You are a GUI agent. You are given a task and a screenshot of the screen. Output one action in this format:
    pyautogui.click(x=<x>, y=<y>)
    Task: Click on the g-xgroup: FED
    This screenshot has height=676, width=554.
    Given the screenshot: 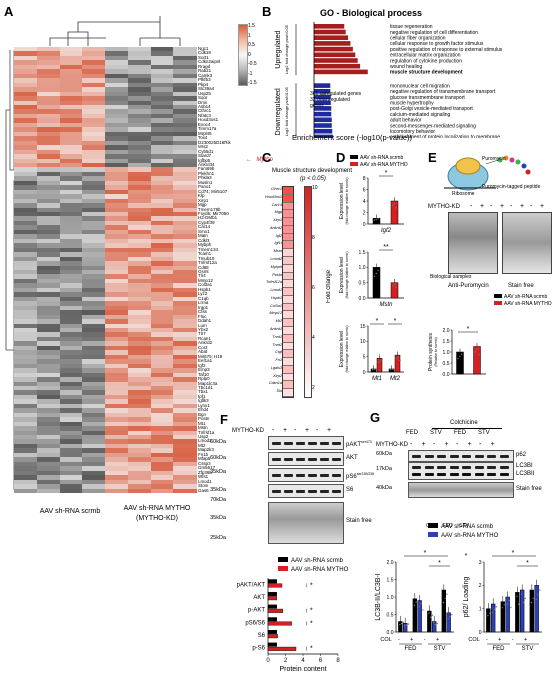 What is the action you would take?
    pyautogui.click(x=411, y=649)
    